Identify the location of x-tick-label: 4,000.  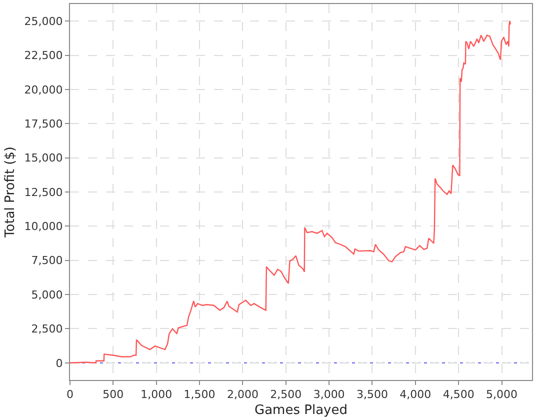
(416, 395).